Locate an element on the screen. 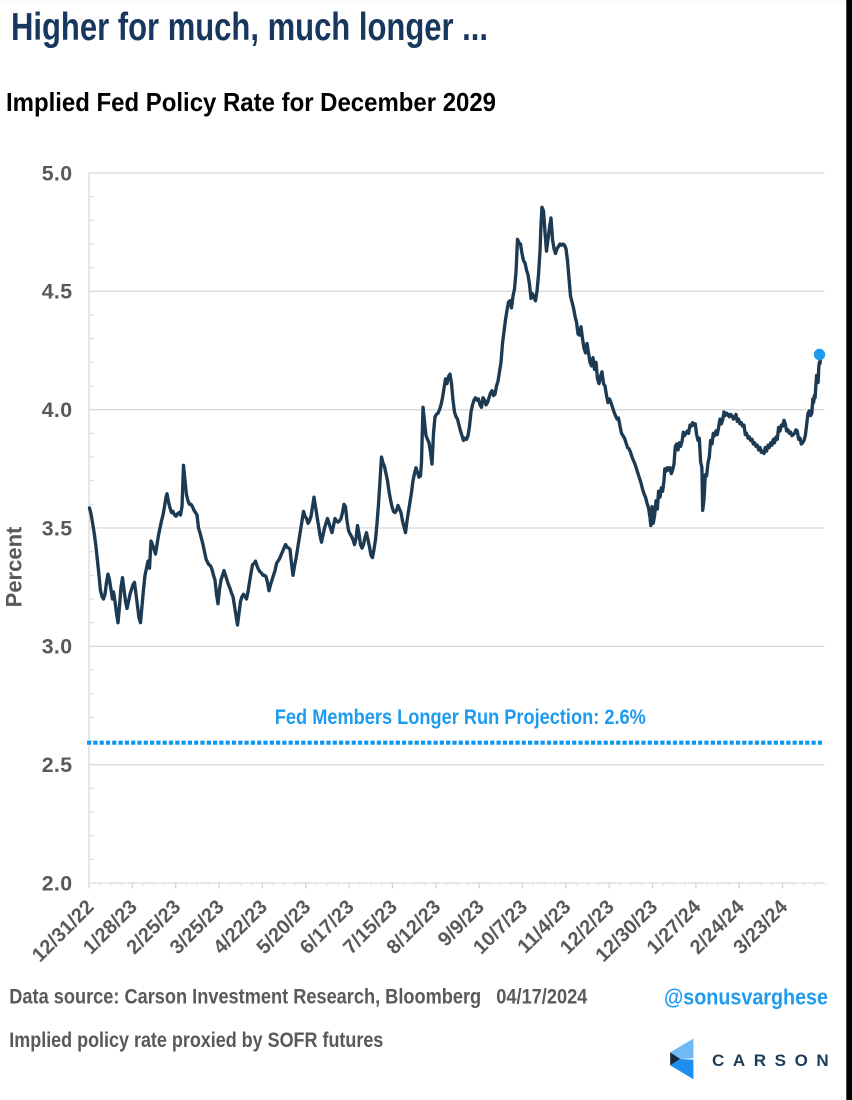 The height and width of the screenshot is (1100, 852). svg-text: Percent is located at coordinates (14, 566).